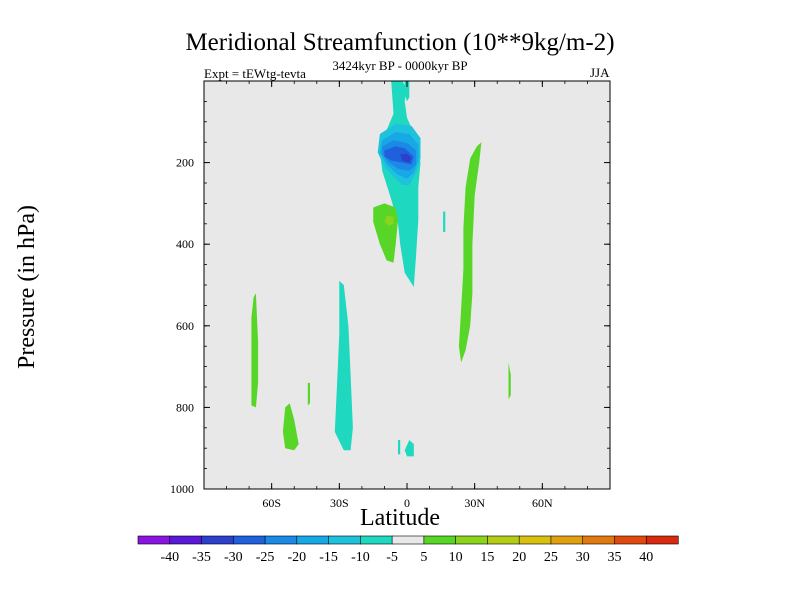  Describe the element at coordinates (407, 503) in the screenshot. I see `x-tick-label: 0` at that location.